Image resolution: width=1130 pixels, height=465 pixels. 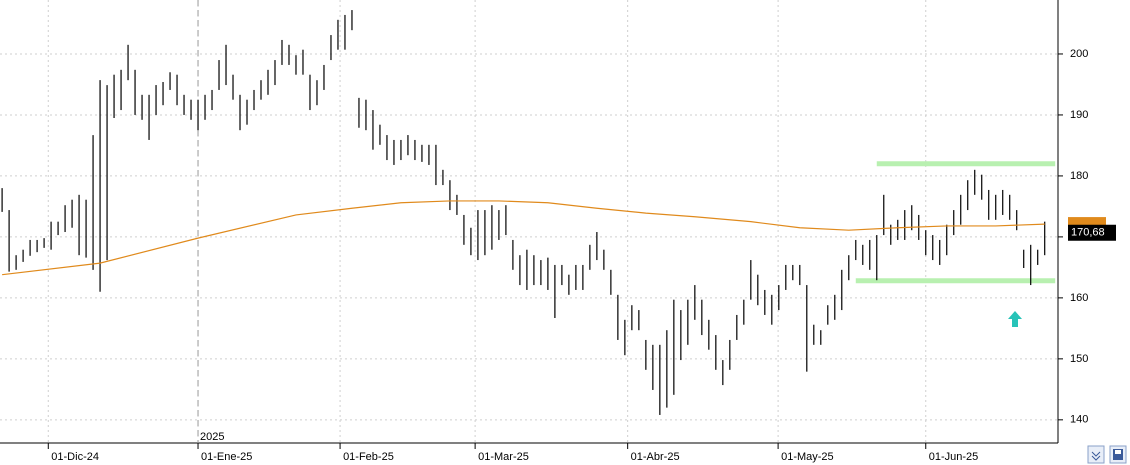 What do you see at coordinates (954, 457) in the screenshot?
I see `x-tick-label: 01-Jun-25` at bounding box center [954, 457].